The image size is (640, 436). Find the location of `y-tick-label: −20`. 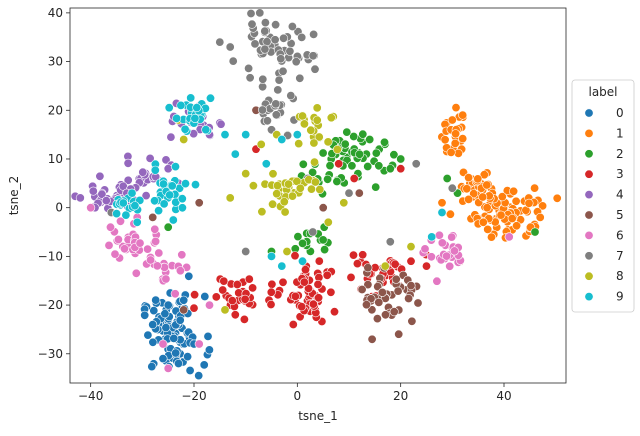

y-tick-label: −20 is located at coordinates (50, 305).